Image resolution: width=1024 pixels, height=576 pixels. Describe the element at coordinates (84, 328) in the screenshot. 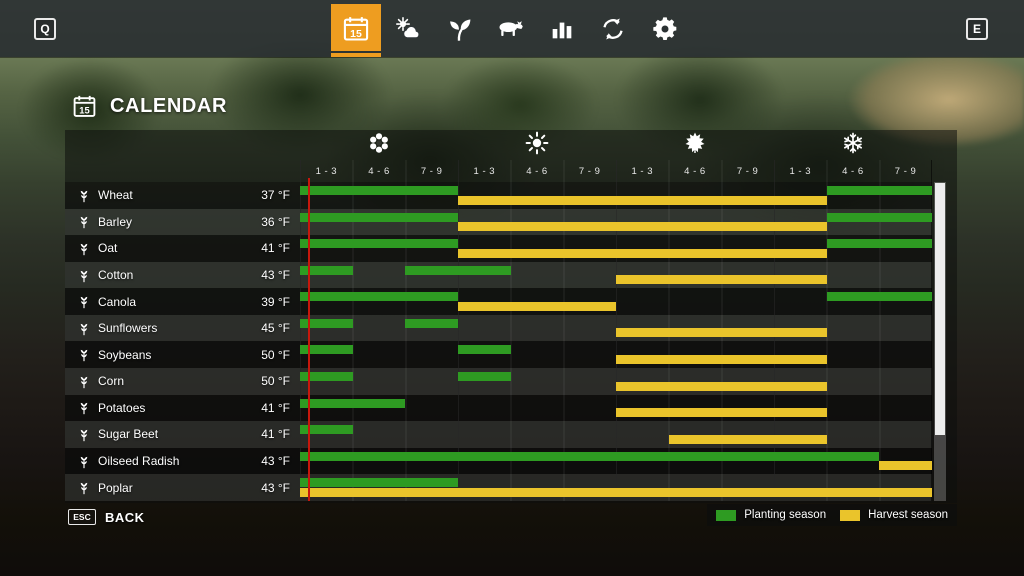

I see `crop-icon-sunflowers` at that location.